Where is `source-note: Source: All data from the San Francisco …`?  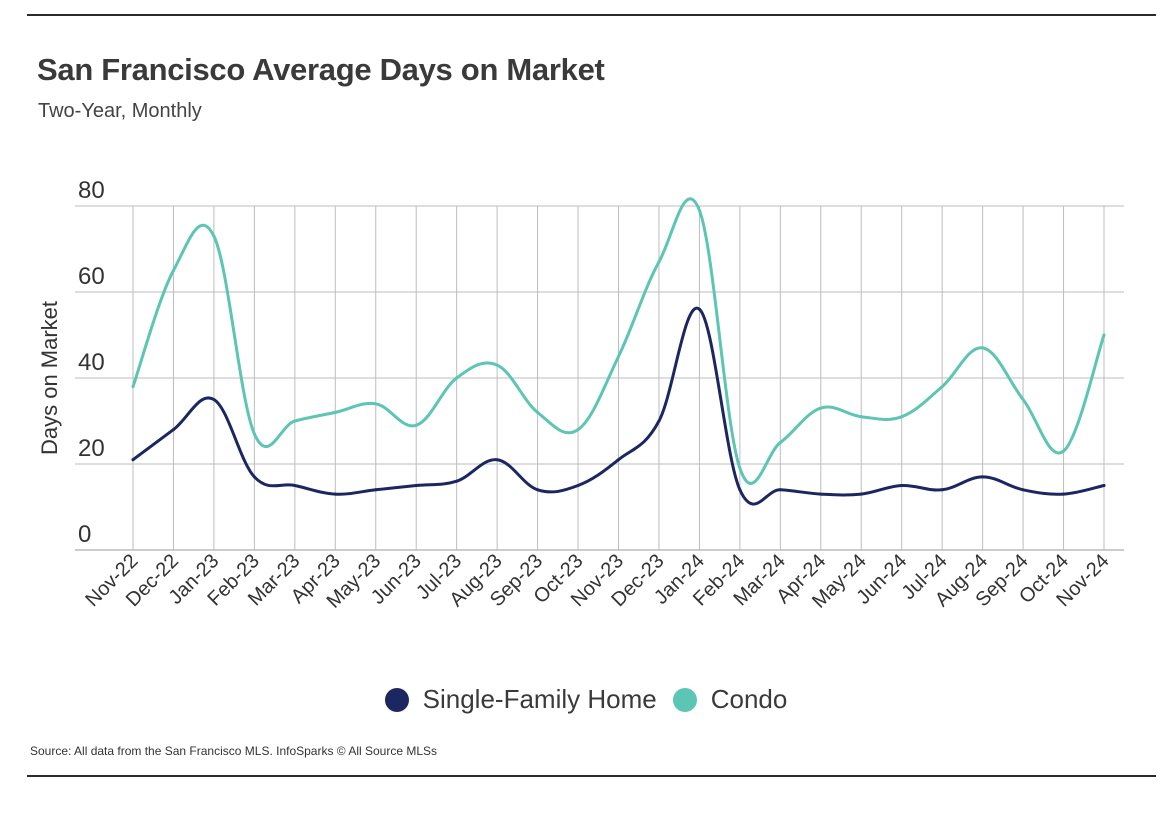 source-note: Source: All data from the San Francisco … is located at coordinates (234, 751).